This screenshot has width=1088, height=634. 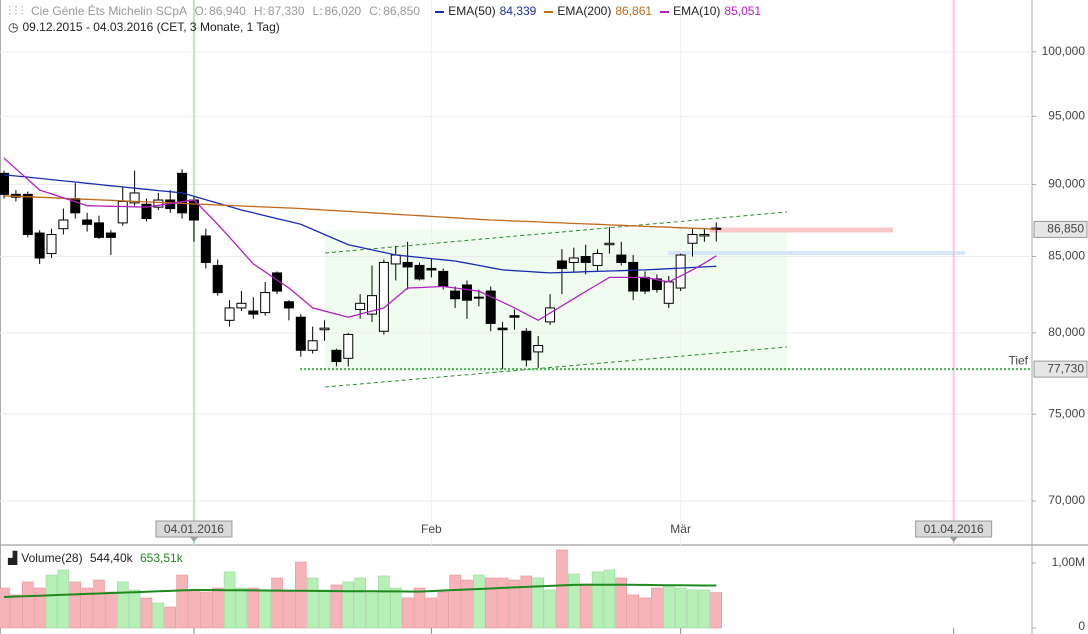 What do you see at coordinates (431, 529) in the screenshot?
I see `x-tick-label: Feb` at bounding box center [431, 529].